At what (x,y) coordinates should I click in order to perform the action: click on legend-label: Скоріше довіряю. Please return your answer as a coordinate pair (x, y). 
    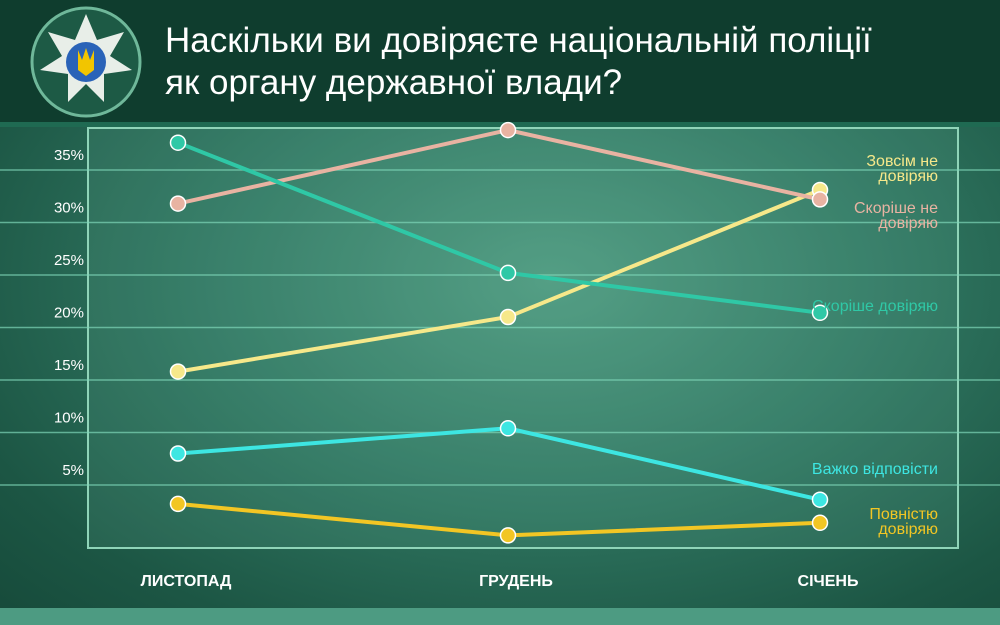
    Looking at the image, I should click on (875, 306).